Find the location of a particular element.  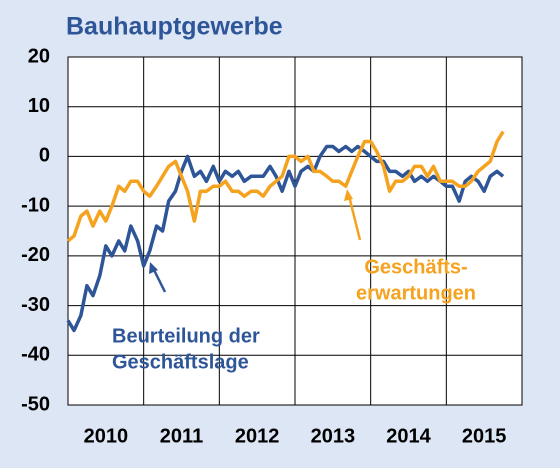

x-tick-label: 2012 is located at coordinates (257, 436).